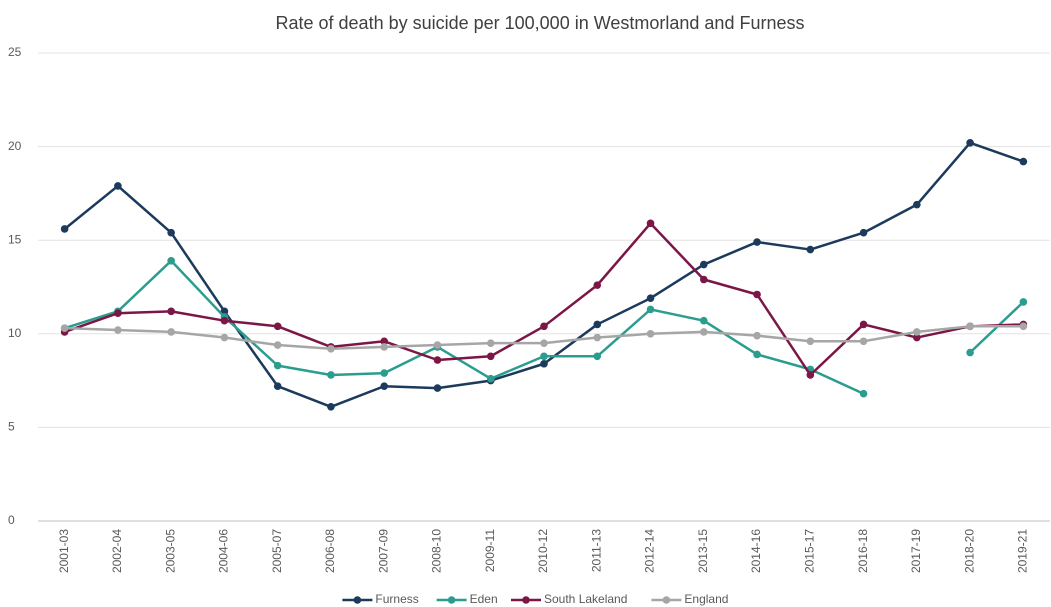 This screenshot has height=607, width=1051. Describe the element at coordinates (1023, 551) in the screenshot. I see `x-tick-label: 2019-21` at that location.